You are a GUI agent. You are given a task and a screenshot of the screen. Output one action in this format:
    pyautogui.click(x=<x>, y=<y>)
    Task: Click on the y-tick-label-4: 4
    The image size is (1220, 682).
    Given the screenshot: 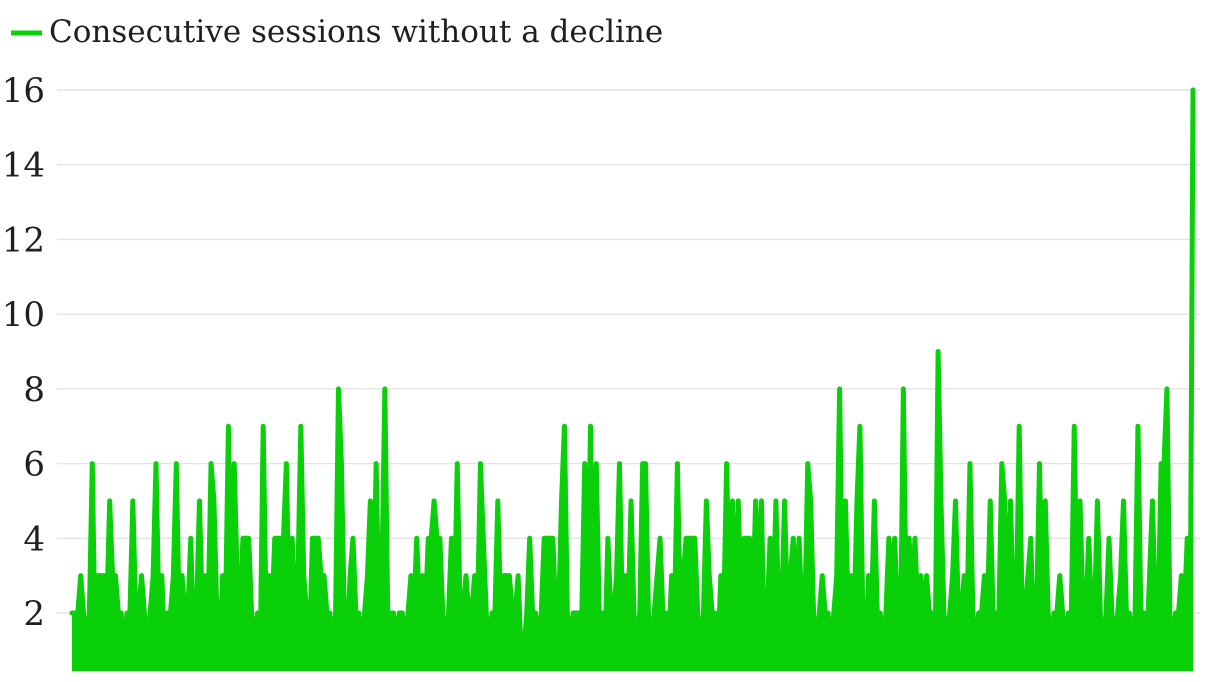 What is the action you would take?
    pyautogui.click(x=34, y=539)
    